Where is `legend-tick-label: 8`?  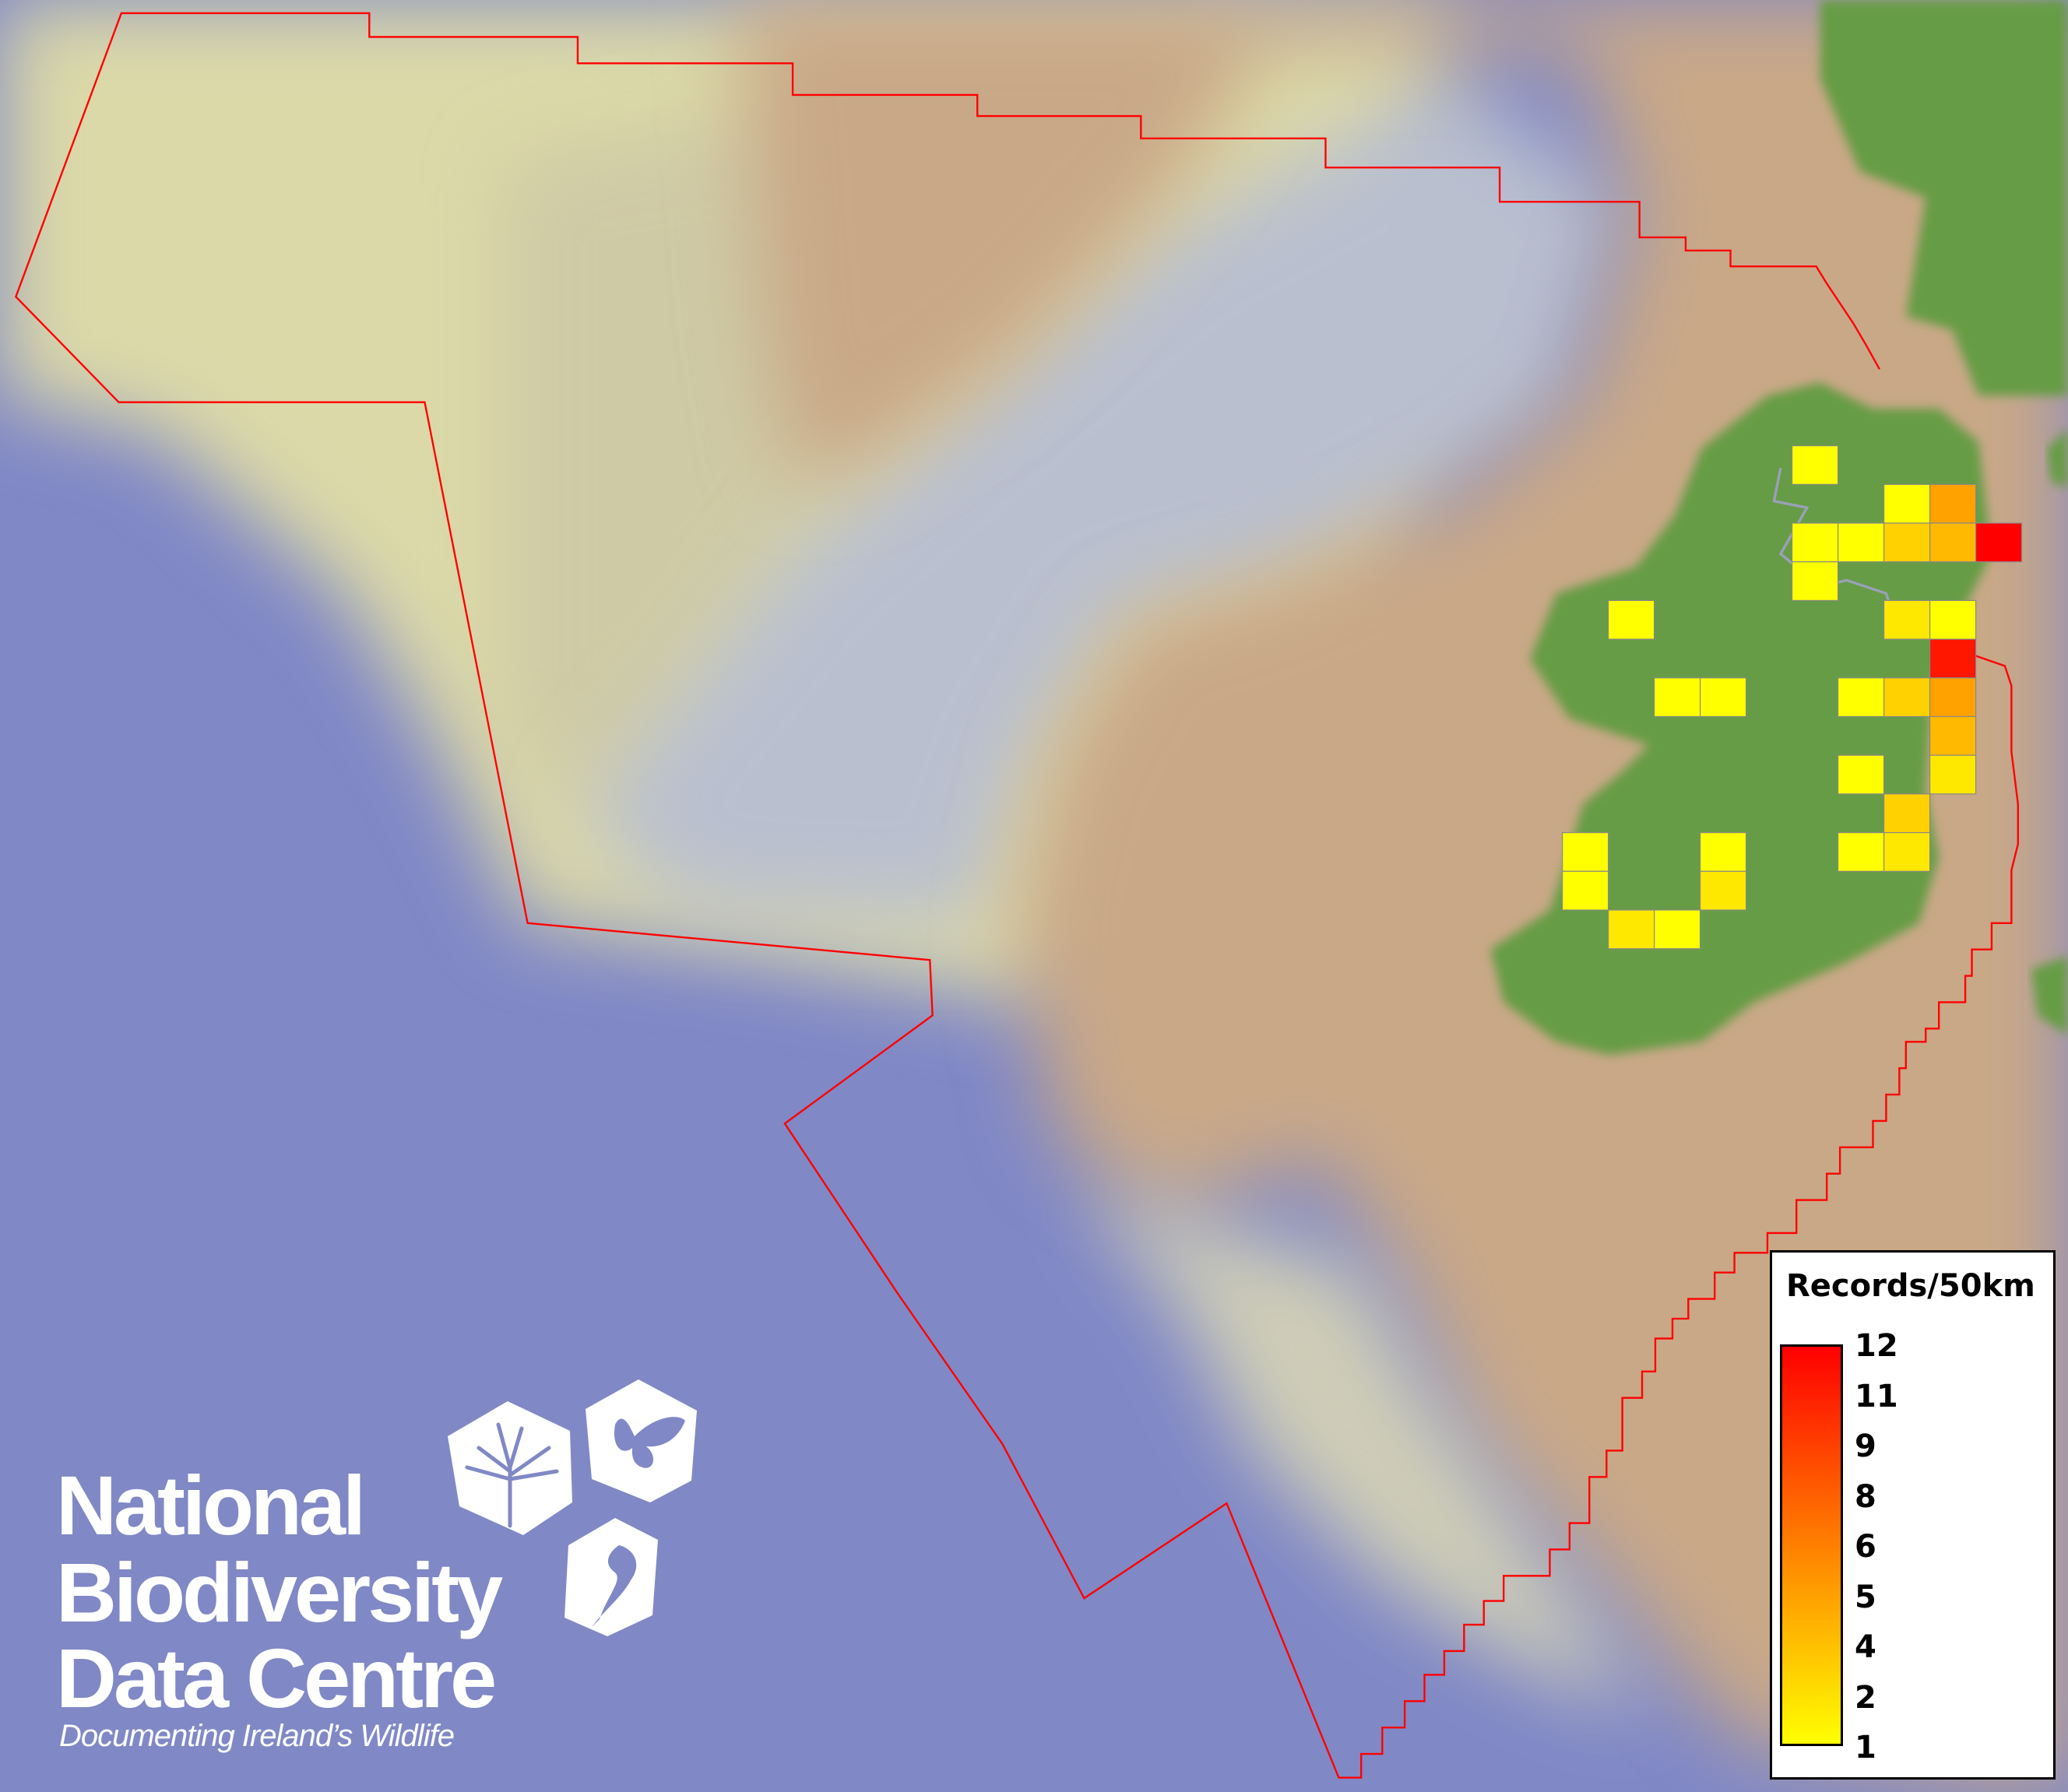
legend-tick-label: 8 is located at coordinates (1866, 1496).